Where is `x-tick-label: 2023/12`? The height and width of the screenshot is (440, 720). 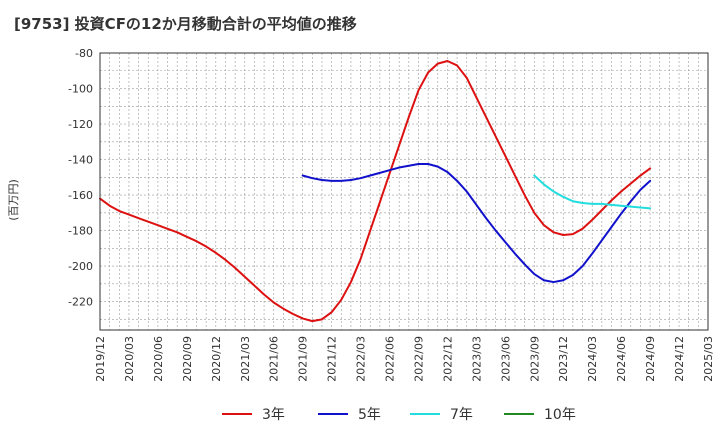 x-tick-label: 2023/12 is located at coordinates (563, 359).